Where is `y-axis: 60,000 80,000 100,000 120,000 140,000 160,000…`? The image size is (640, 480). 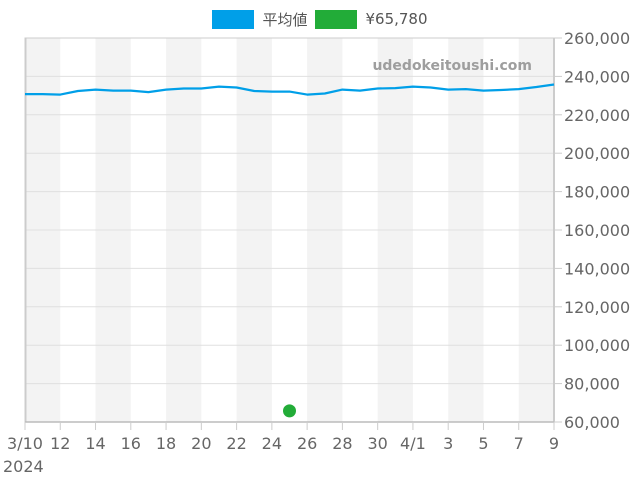 y-axis: 60,000 80,000 100,000 120,000 140,000 160,000… is located at coordinates (592, 230).